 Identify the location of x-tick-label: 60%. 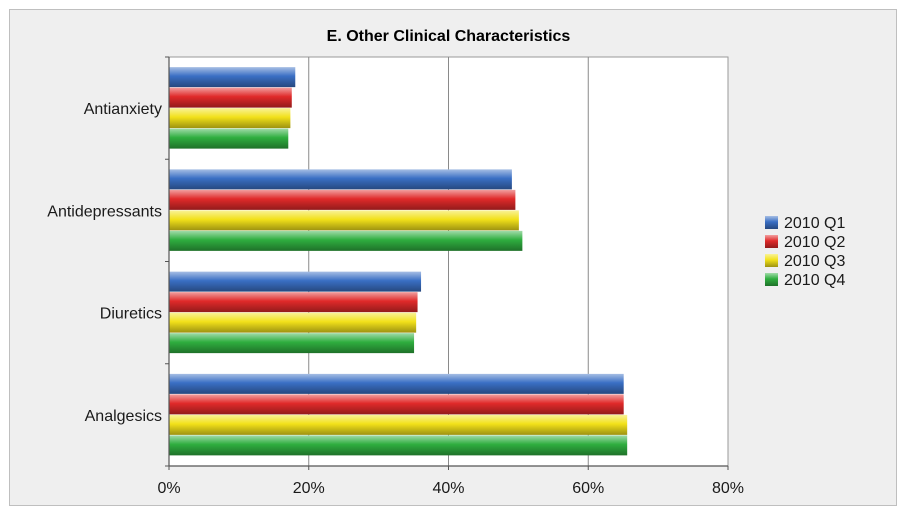
(588, 488).